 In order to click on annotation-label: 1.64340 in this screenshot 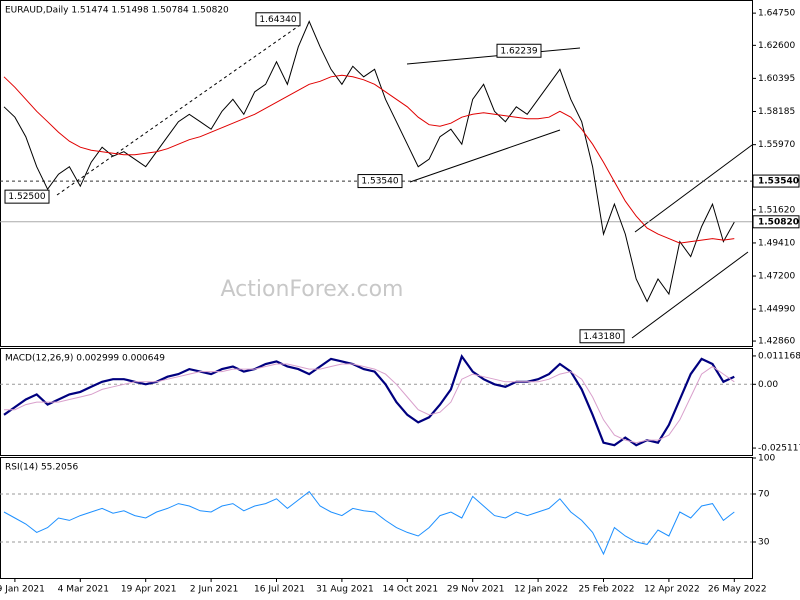, I will do `click(277, 20)`.